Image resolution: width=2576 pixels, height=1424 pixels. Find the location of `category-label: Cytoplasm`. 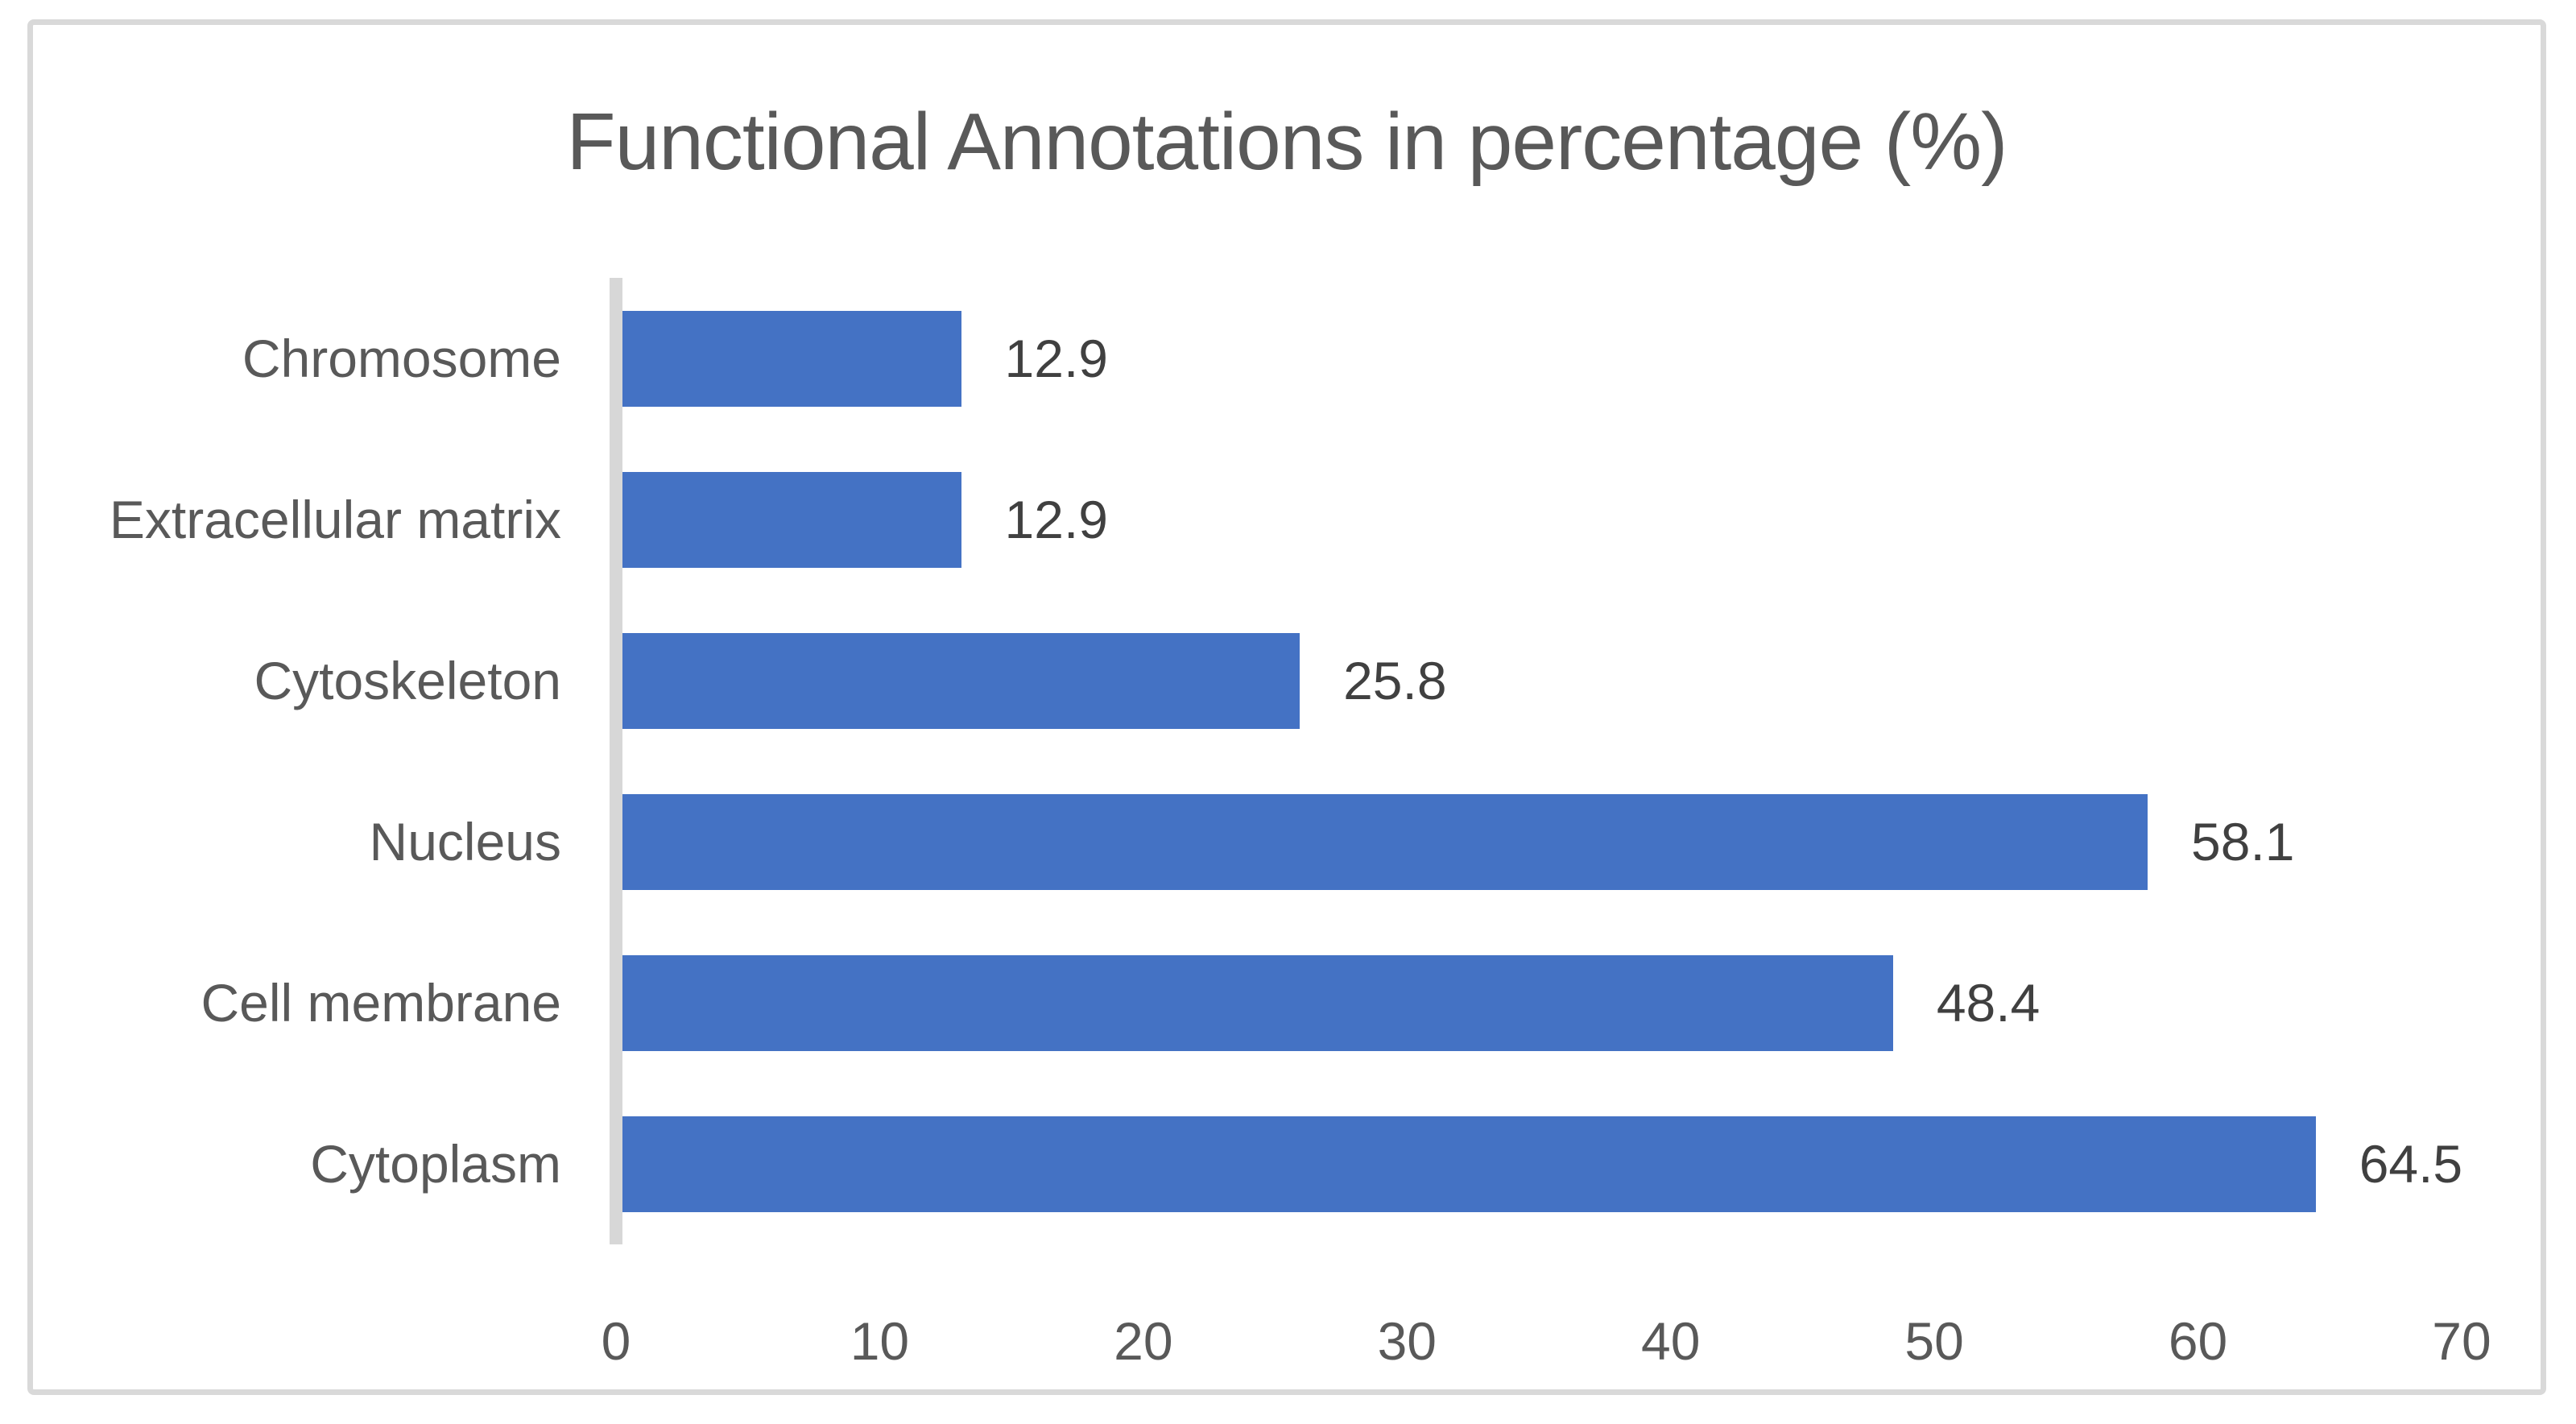

category-label: Cytoplasm is located at coordinates (436, 1164).